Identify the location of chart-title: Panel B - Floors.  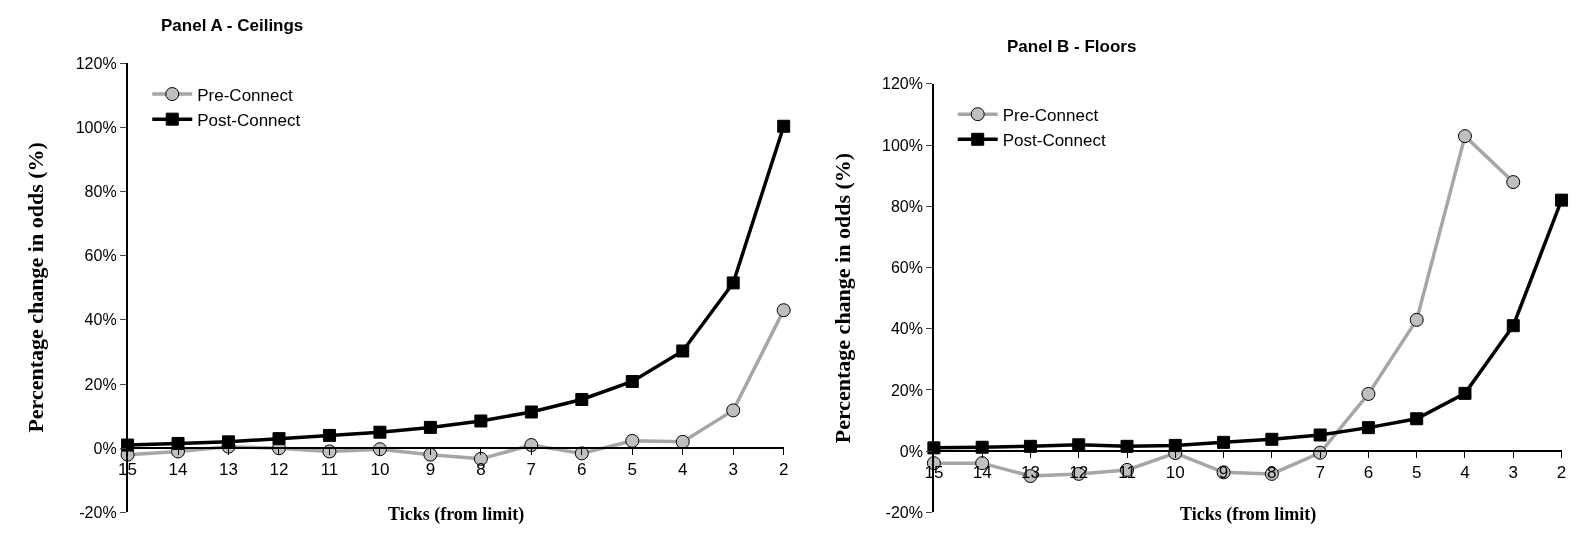
(1072, 46).